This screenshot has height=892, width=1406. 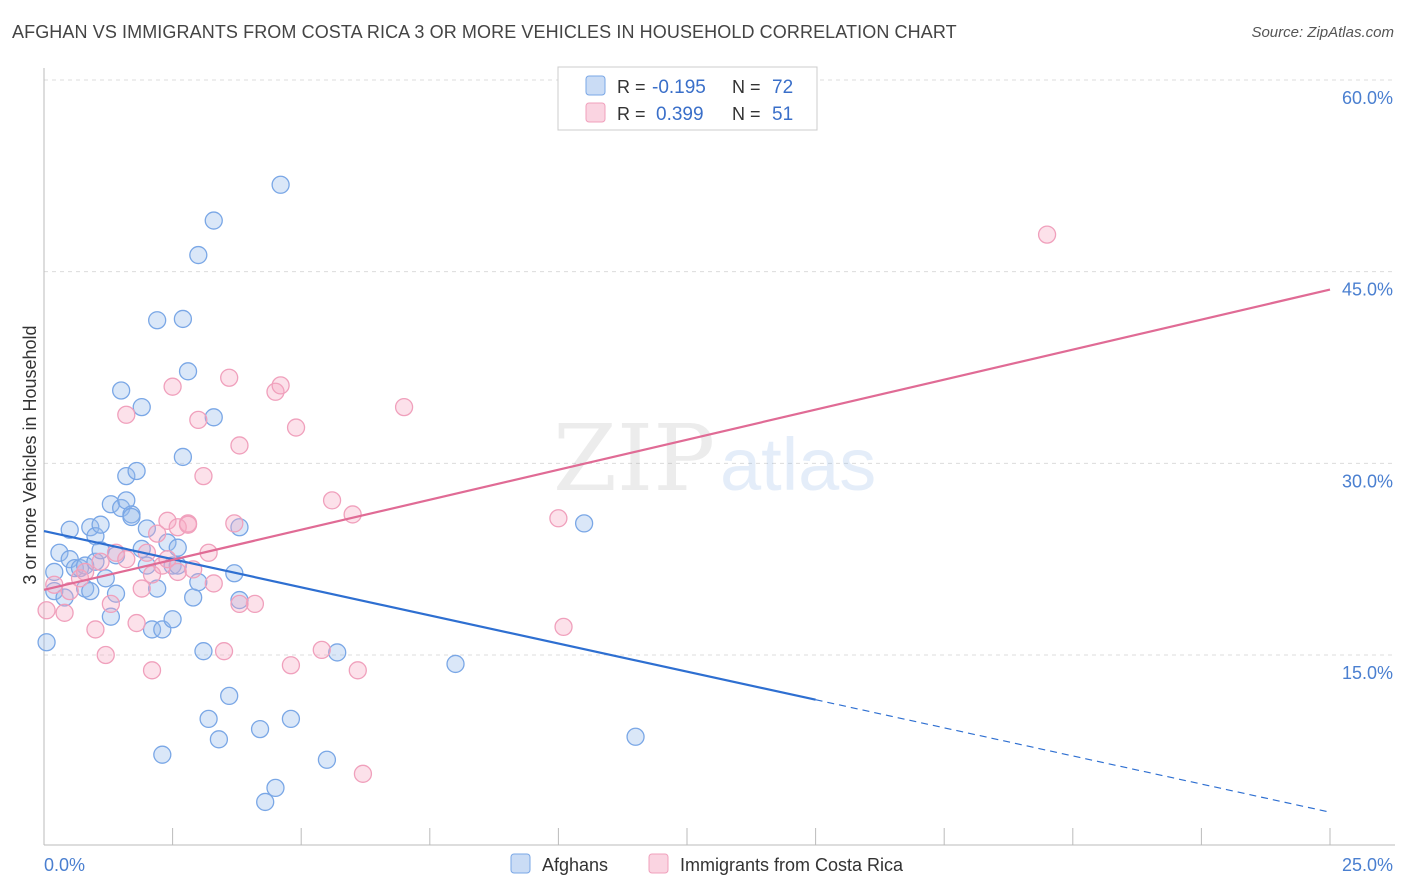 What do you see at coordinates (575, 865) in the screenshot?
I see `bottom-legend-afghans: Afghans` at bounding box center [575, 865].